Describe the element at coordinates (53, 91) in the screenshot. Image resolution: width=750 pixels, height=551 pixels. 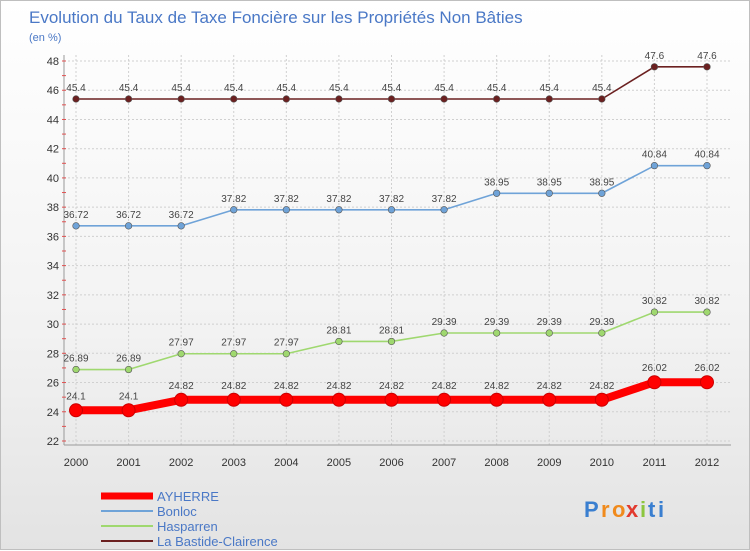
I see `y-tick-label: 46` at that location.